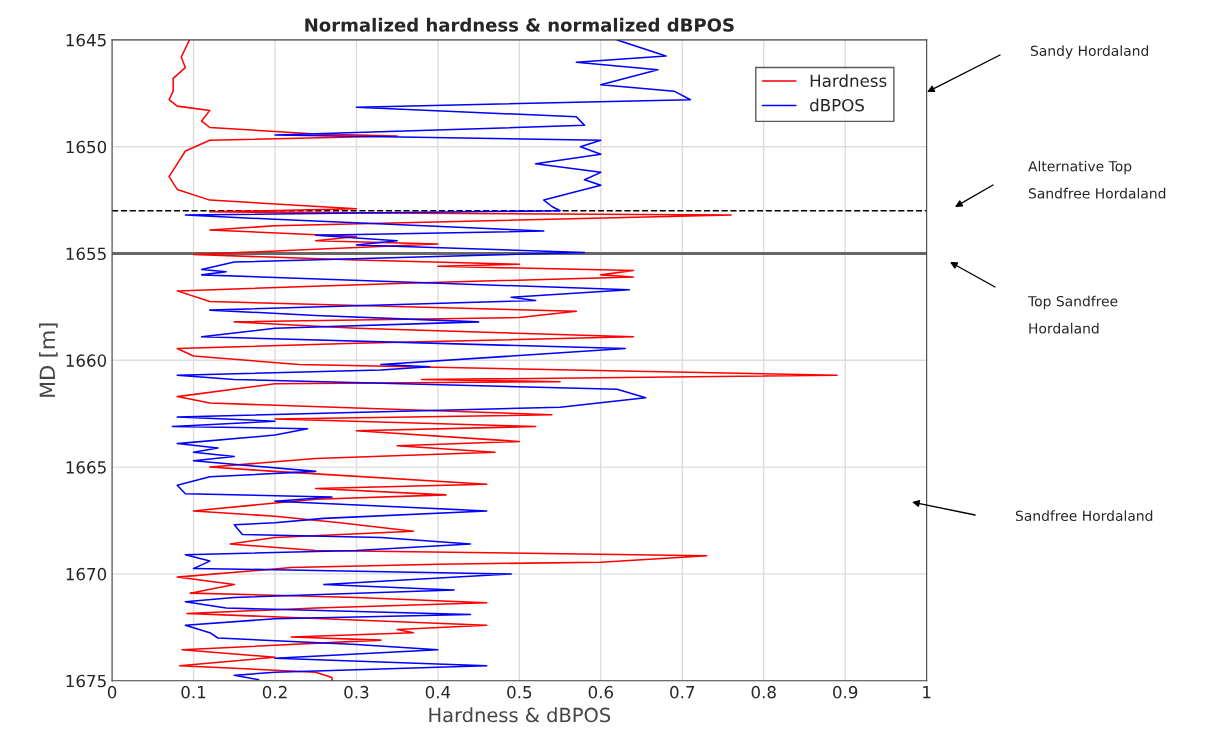  Describe the element at coordinates (682, 692) in the screenshot. I see `x-tick-label: 0.7` at that location.